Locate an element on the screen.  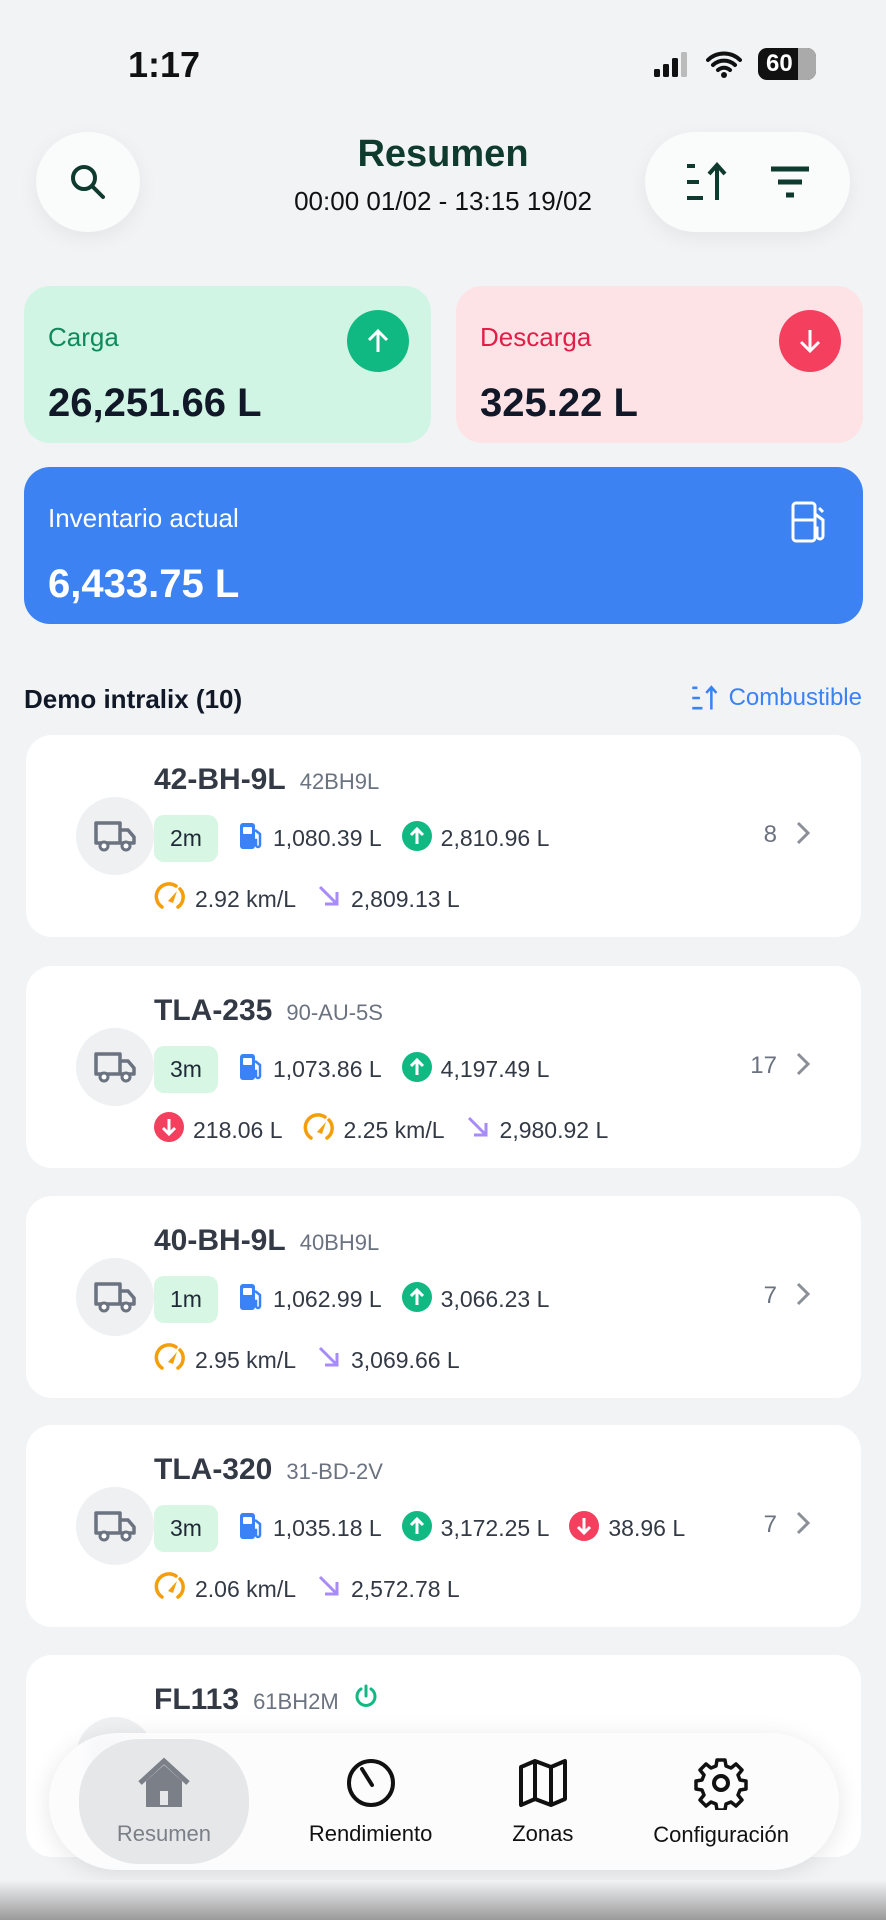
sort-by-combustible: Combustible is located at coordinates (775, 698).